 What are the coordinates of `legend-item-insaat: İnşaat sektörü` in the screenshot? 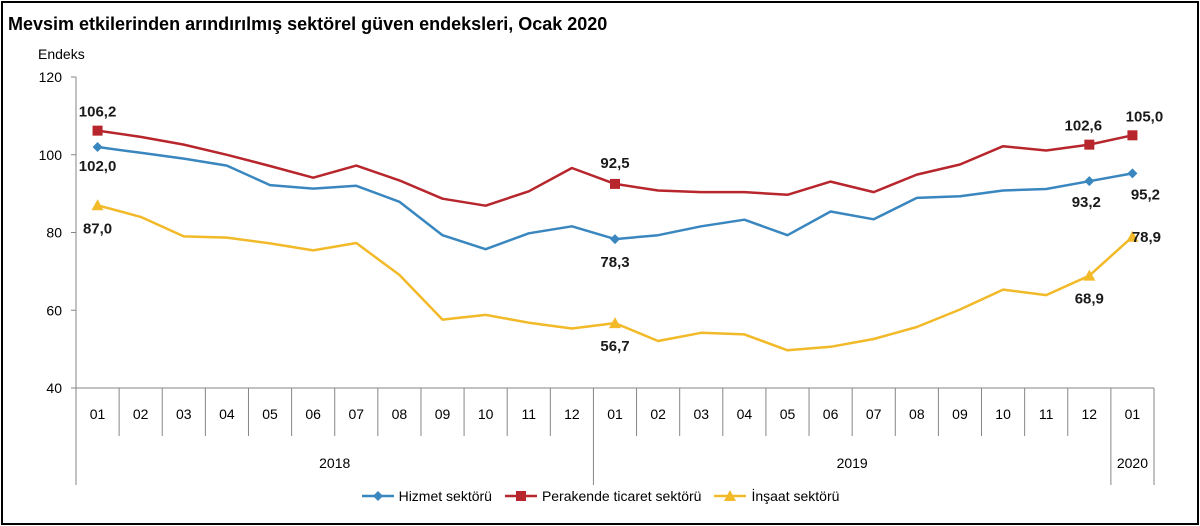 It's located at (776, 496).